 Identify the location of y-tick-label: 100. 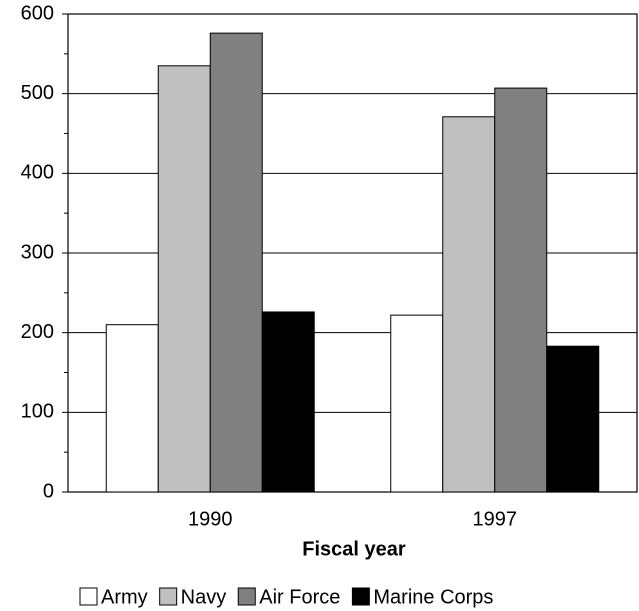
(37, 412).